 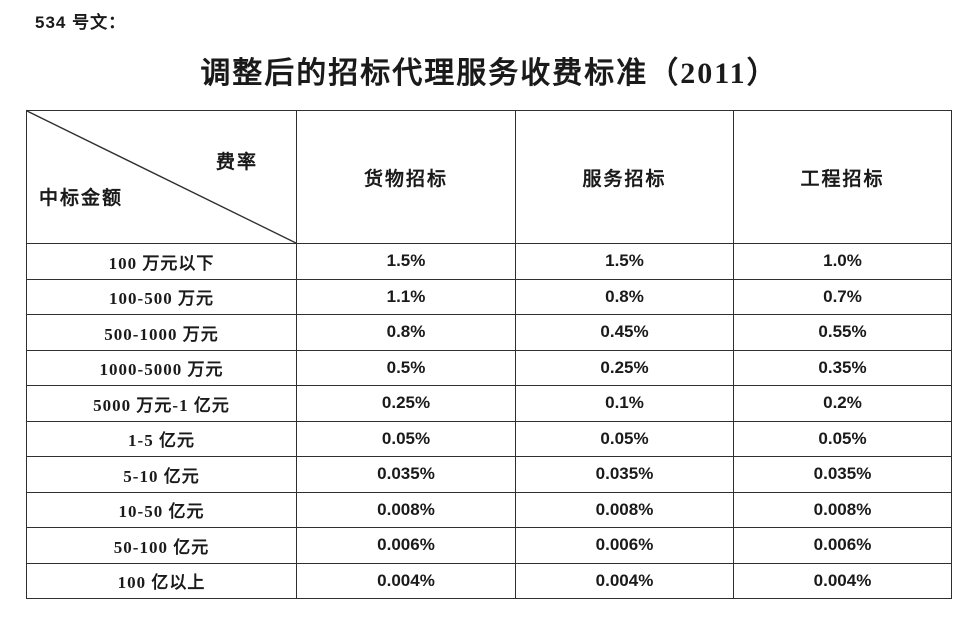 I want to click on rate-cell: 0.35%, so click(x=842, y=367).